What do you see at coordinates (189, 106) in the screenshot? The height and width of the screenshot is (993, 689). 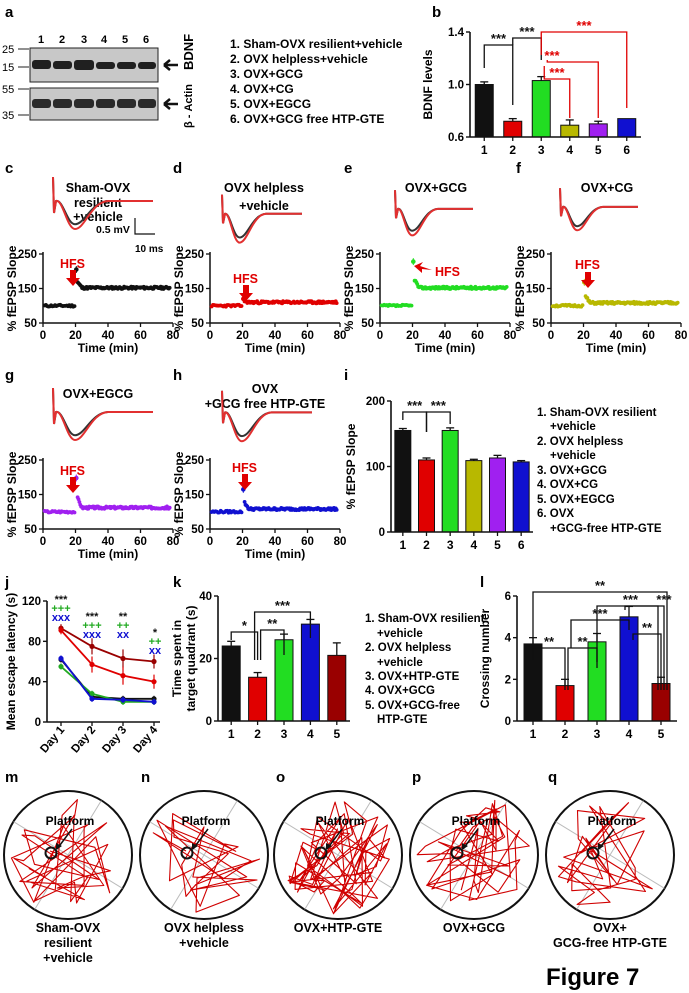 I see `actin-label: β - Actin` at bounding box center [189, 106].